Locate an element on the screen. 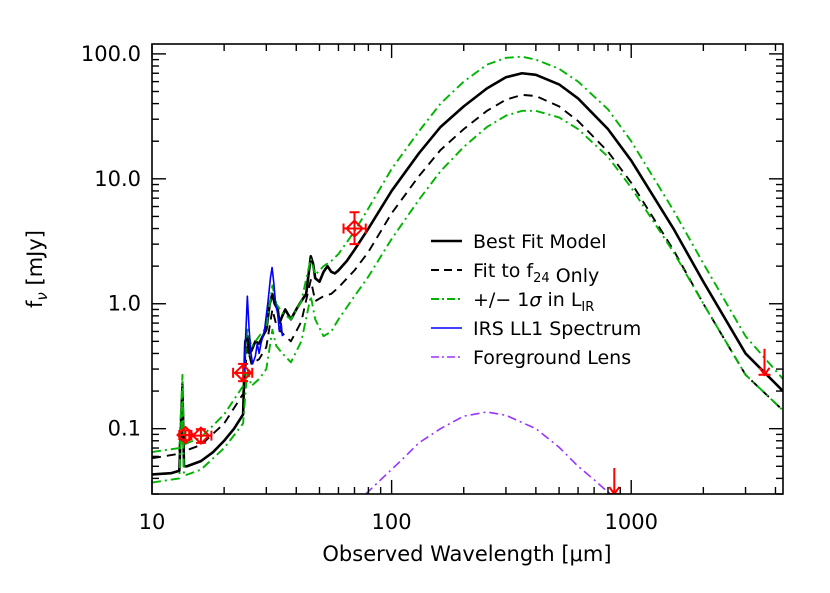 The height and width of the screenshot is (593, 830). x-tick-label: 10 is located at coordinates (152, 522).